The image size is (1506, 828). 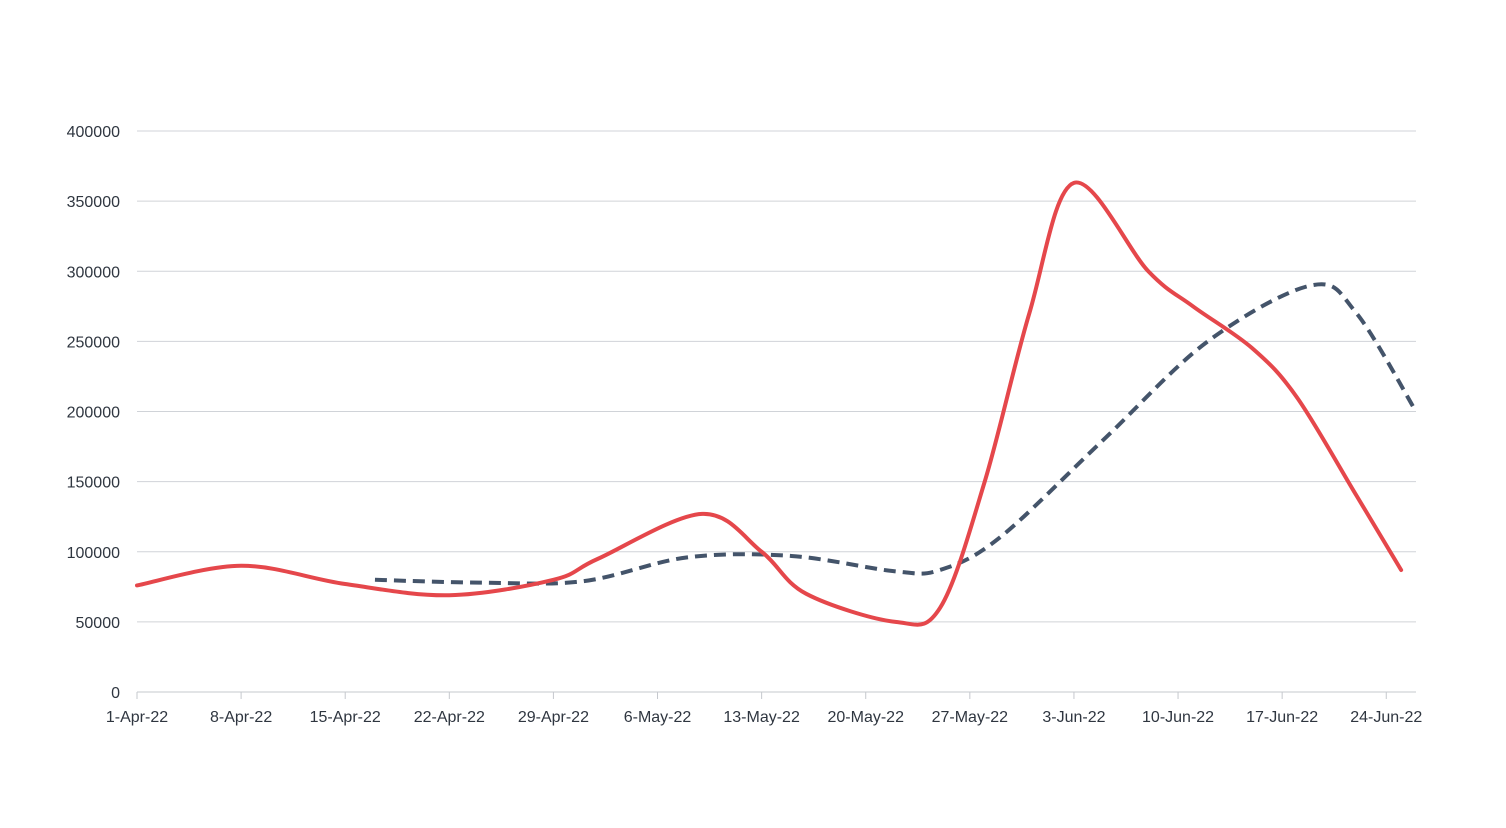 What do you see at coordinates (658, 717) in the screenshot?
I see `x-tick-label: 6-May-22` at bounding box center [658, 717].